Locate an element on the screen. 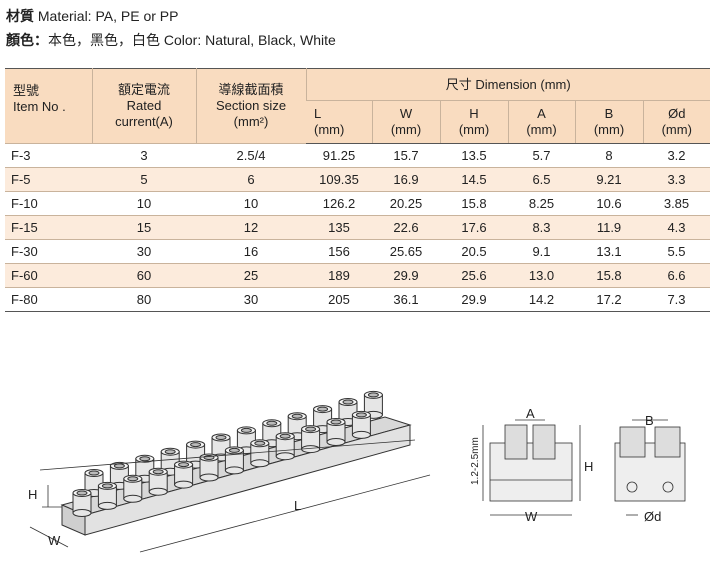  dim-text: H is located at coordinates (474, 113).